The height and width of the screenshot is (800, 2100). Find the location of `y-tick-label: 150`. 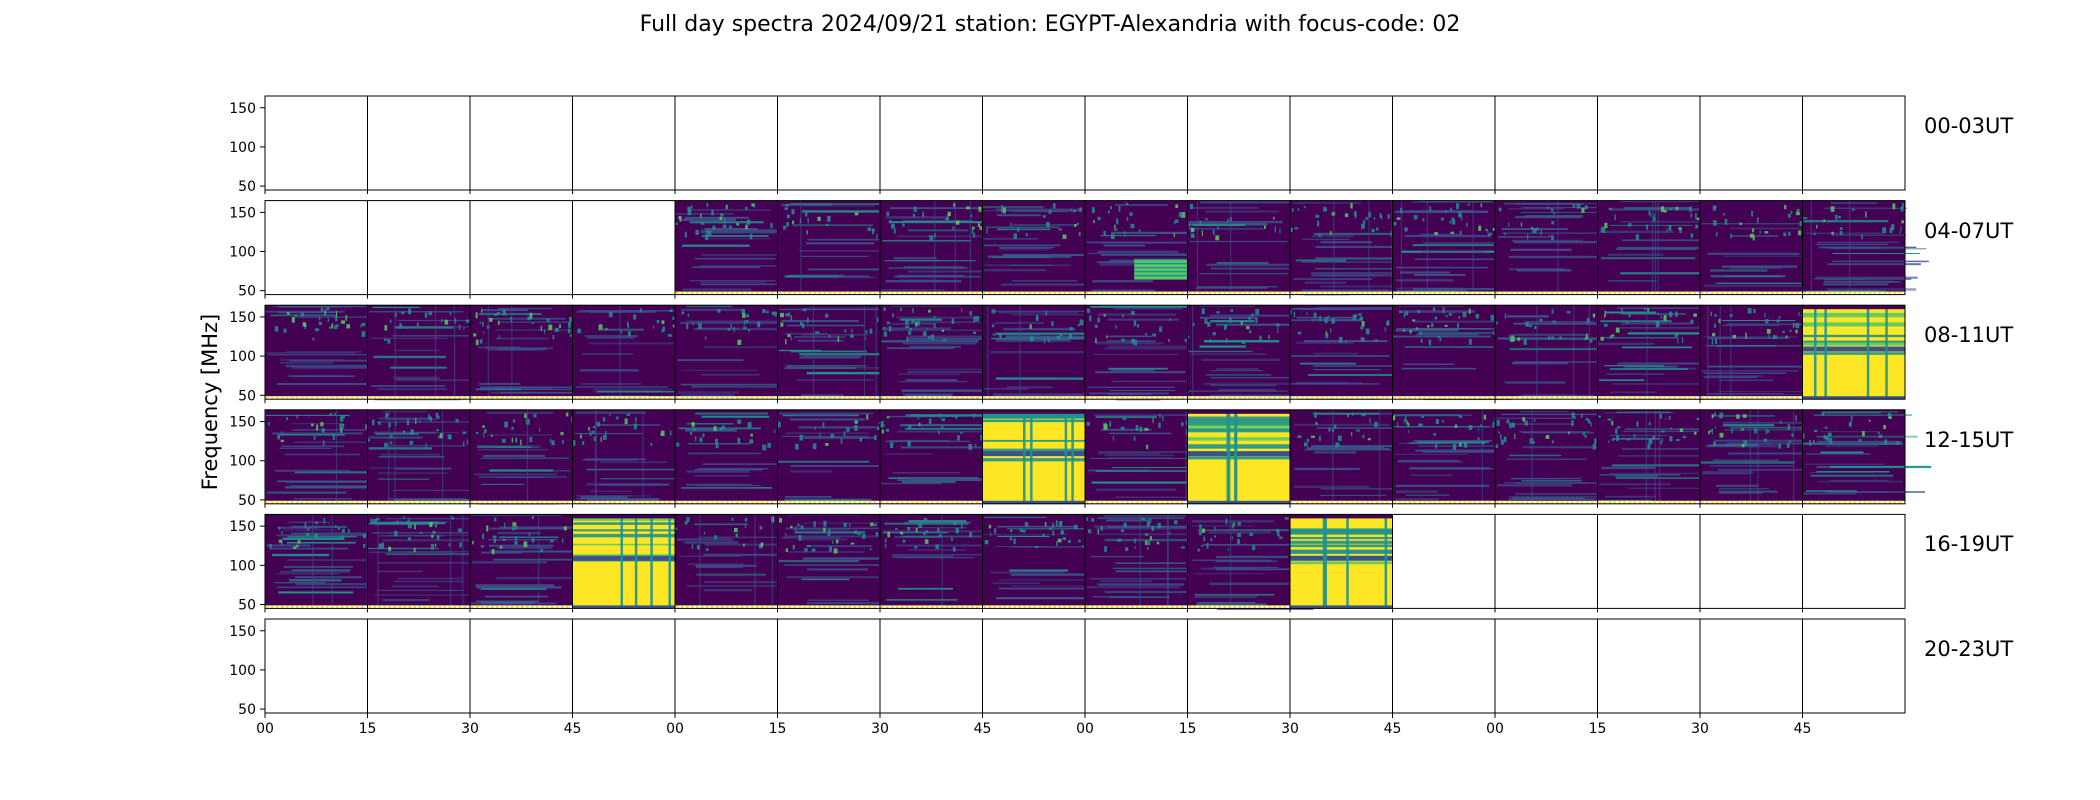

y-tick-label: 150 is located at coordinates (242, 632).